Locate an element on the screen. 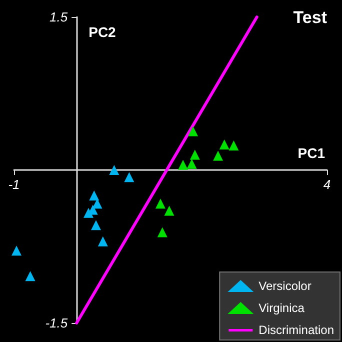  x-axis-title: PC1 is located at coordinates (312, 153).